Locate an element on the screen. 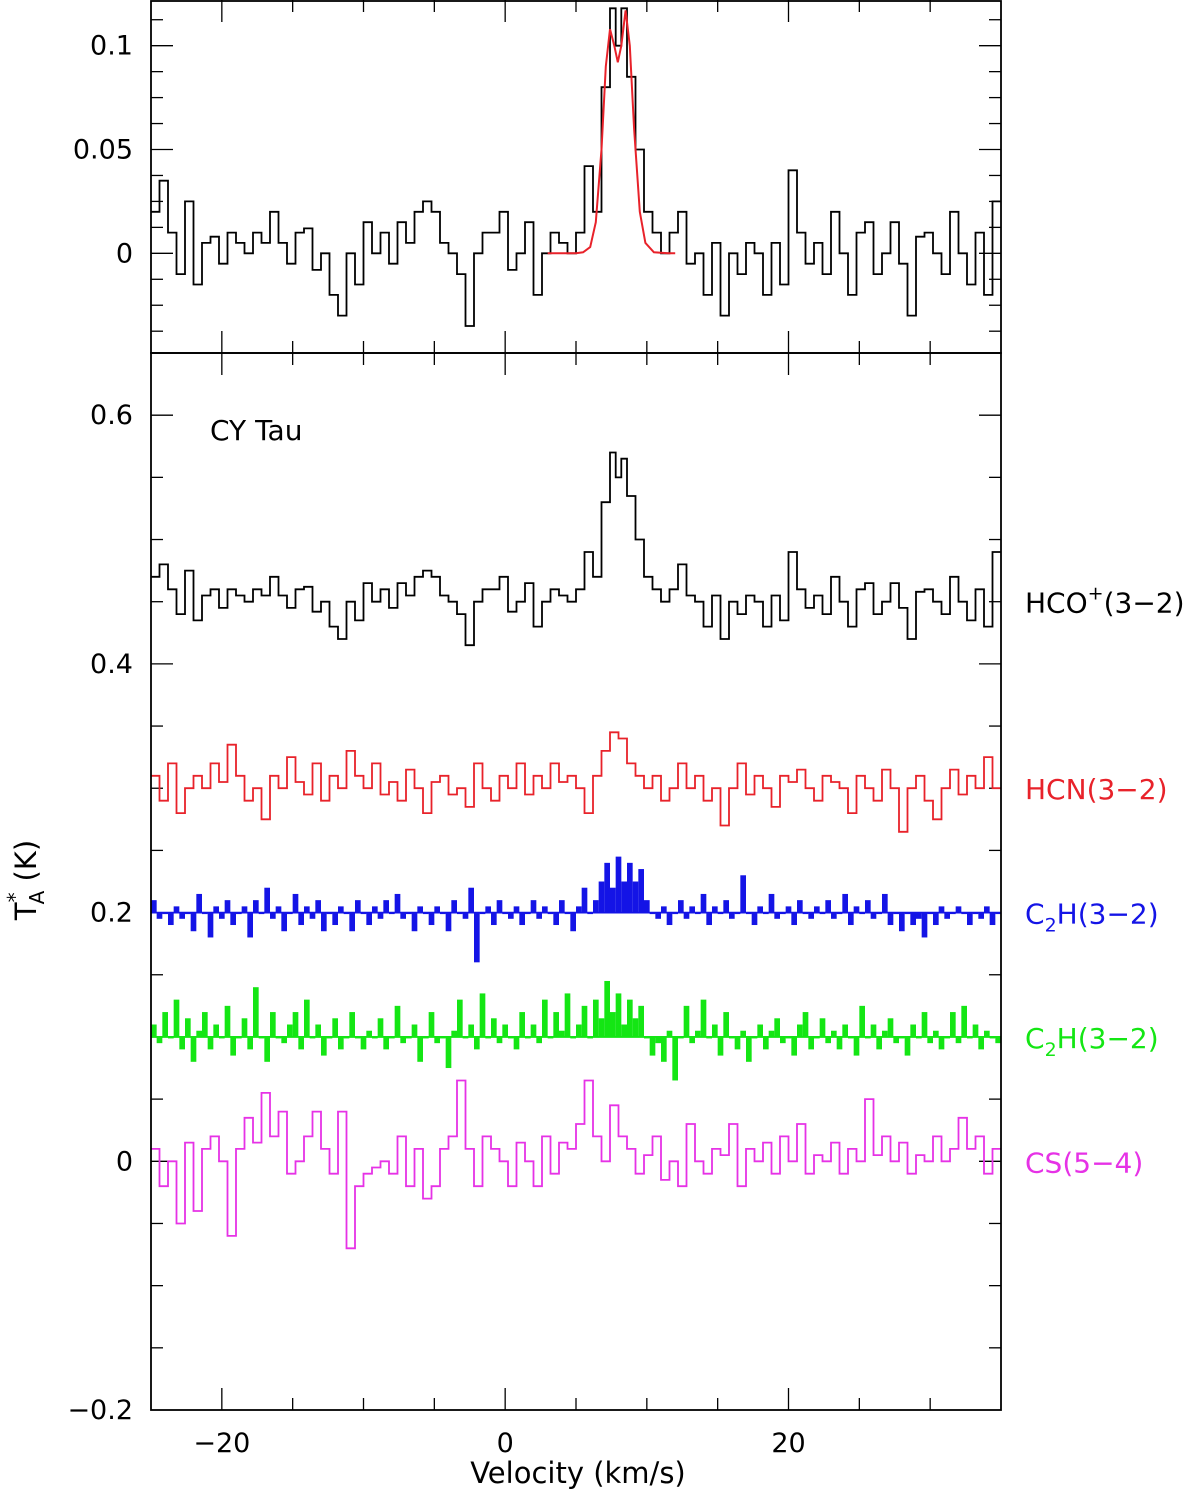 The image size is (1200, 1499). series-label: CS(5−4) is located at coordinates (1084, 1162).